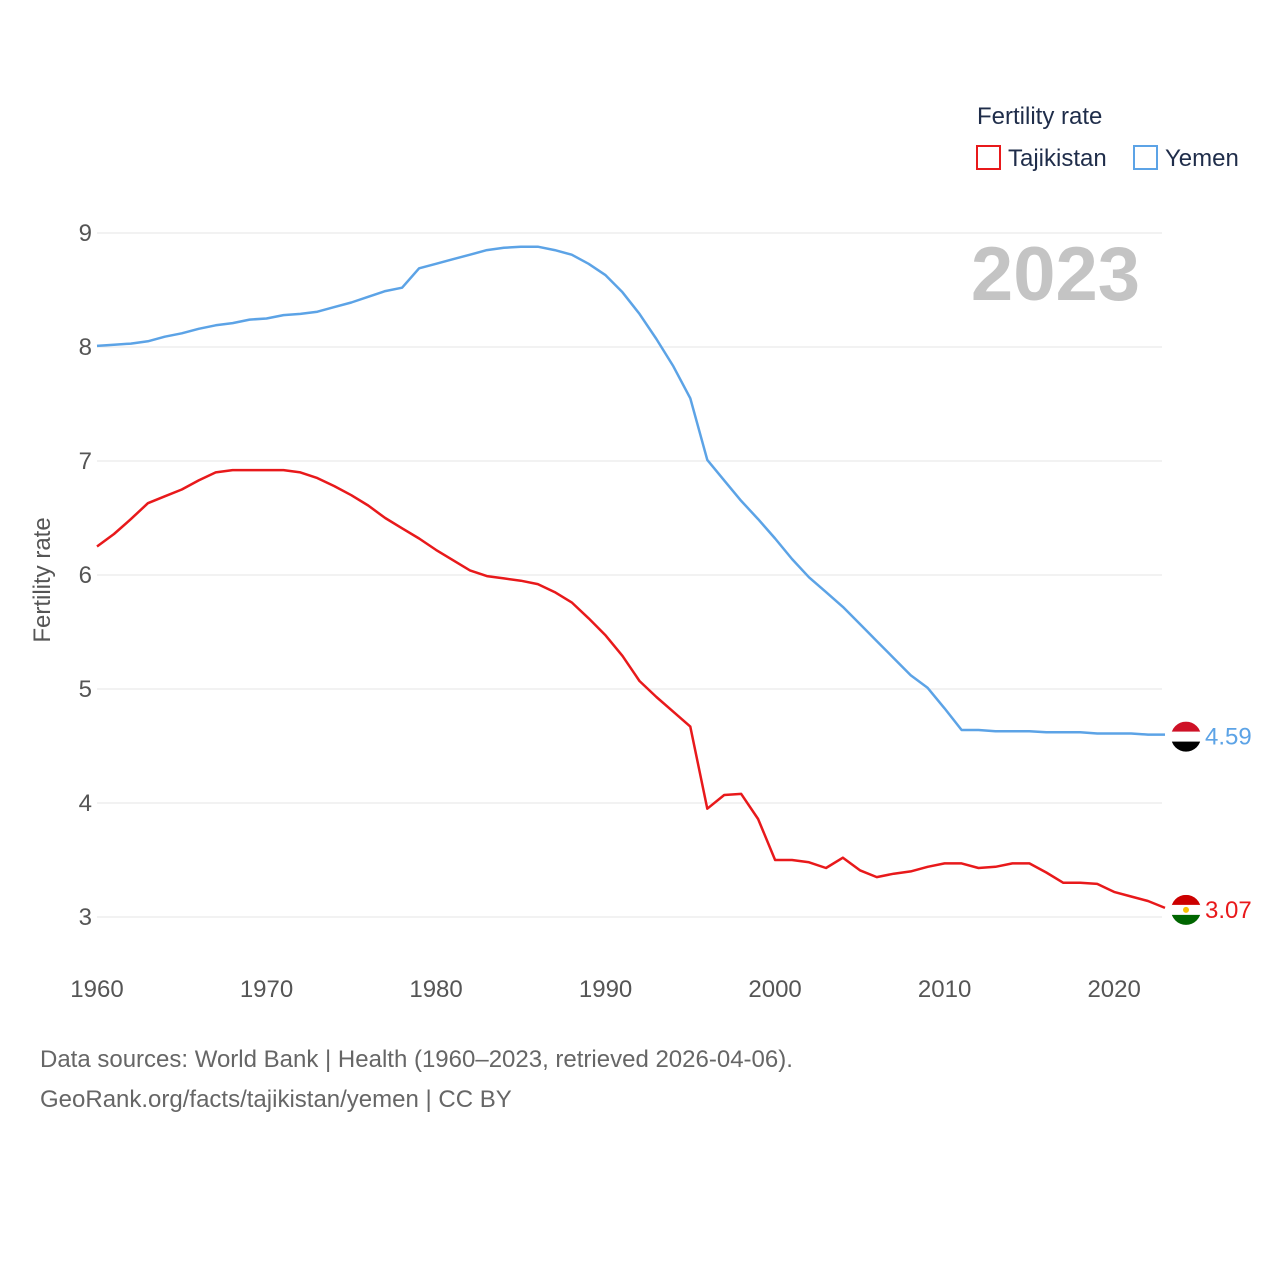 Image resolution: width=1280 pixels, height=1280 pixels. I want to click on end-markers: 4.59 3.07, so click(1211, 823).